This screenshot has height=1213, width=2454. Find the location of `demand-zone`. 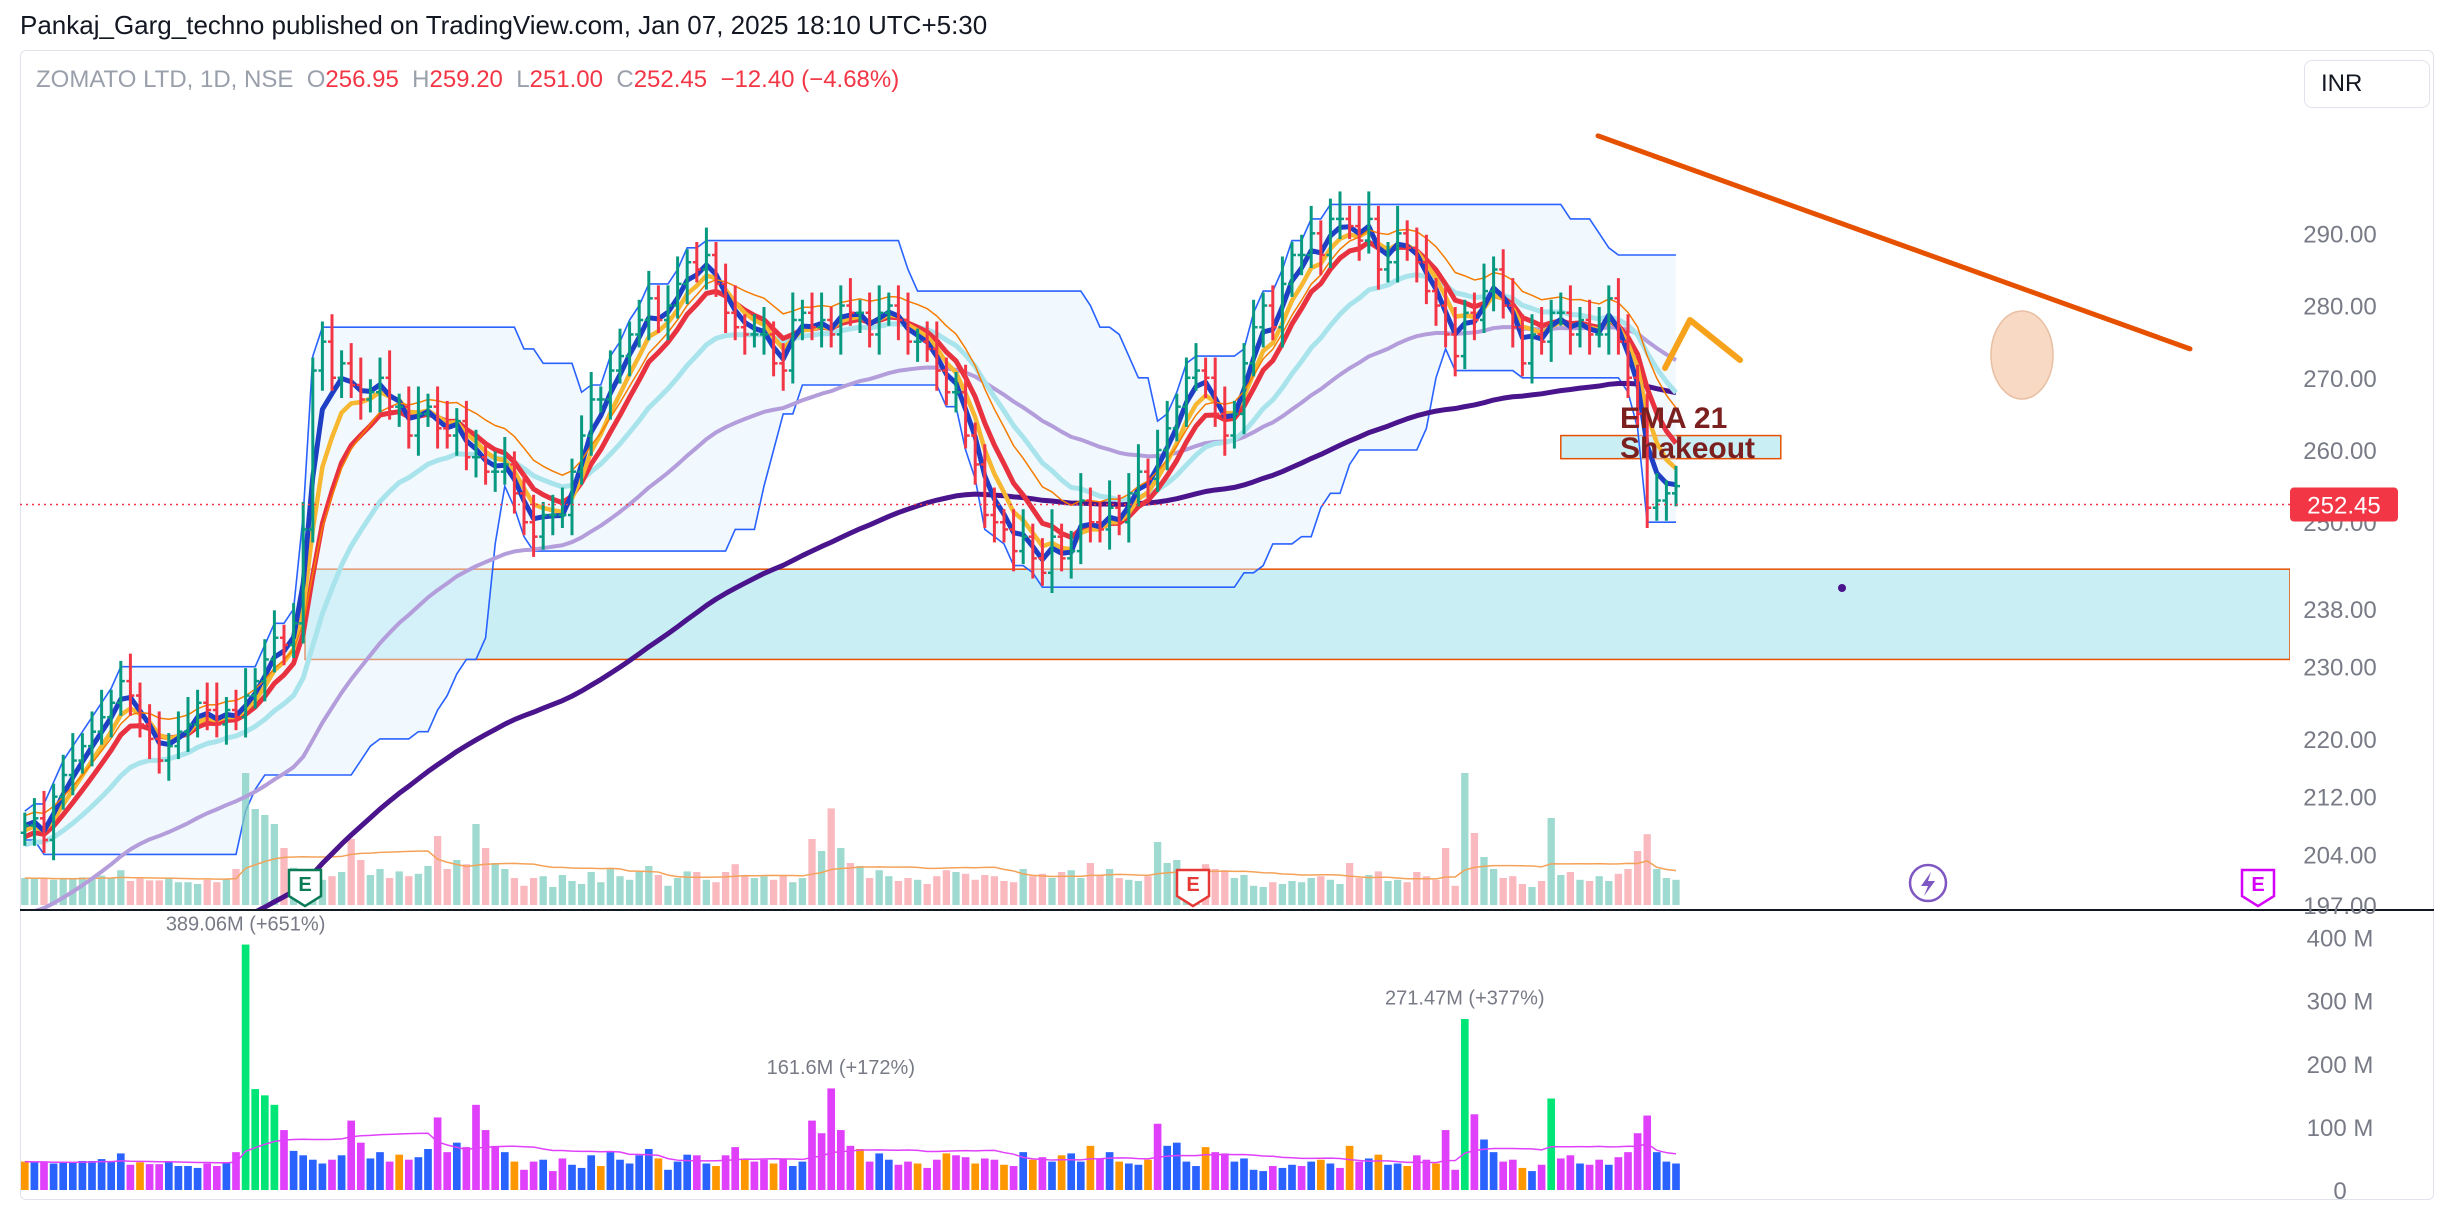

demand-zone is located at coordinates (1297, 614).